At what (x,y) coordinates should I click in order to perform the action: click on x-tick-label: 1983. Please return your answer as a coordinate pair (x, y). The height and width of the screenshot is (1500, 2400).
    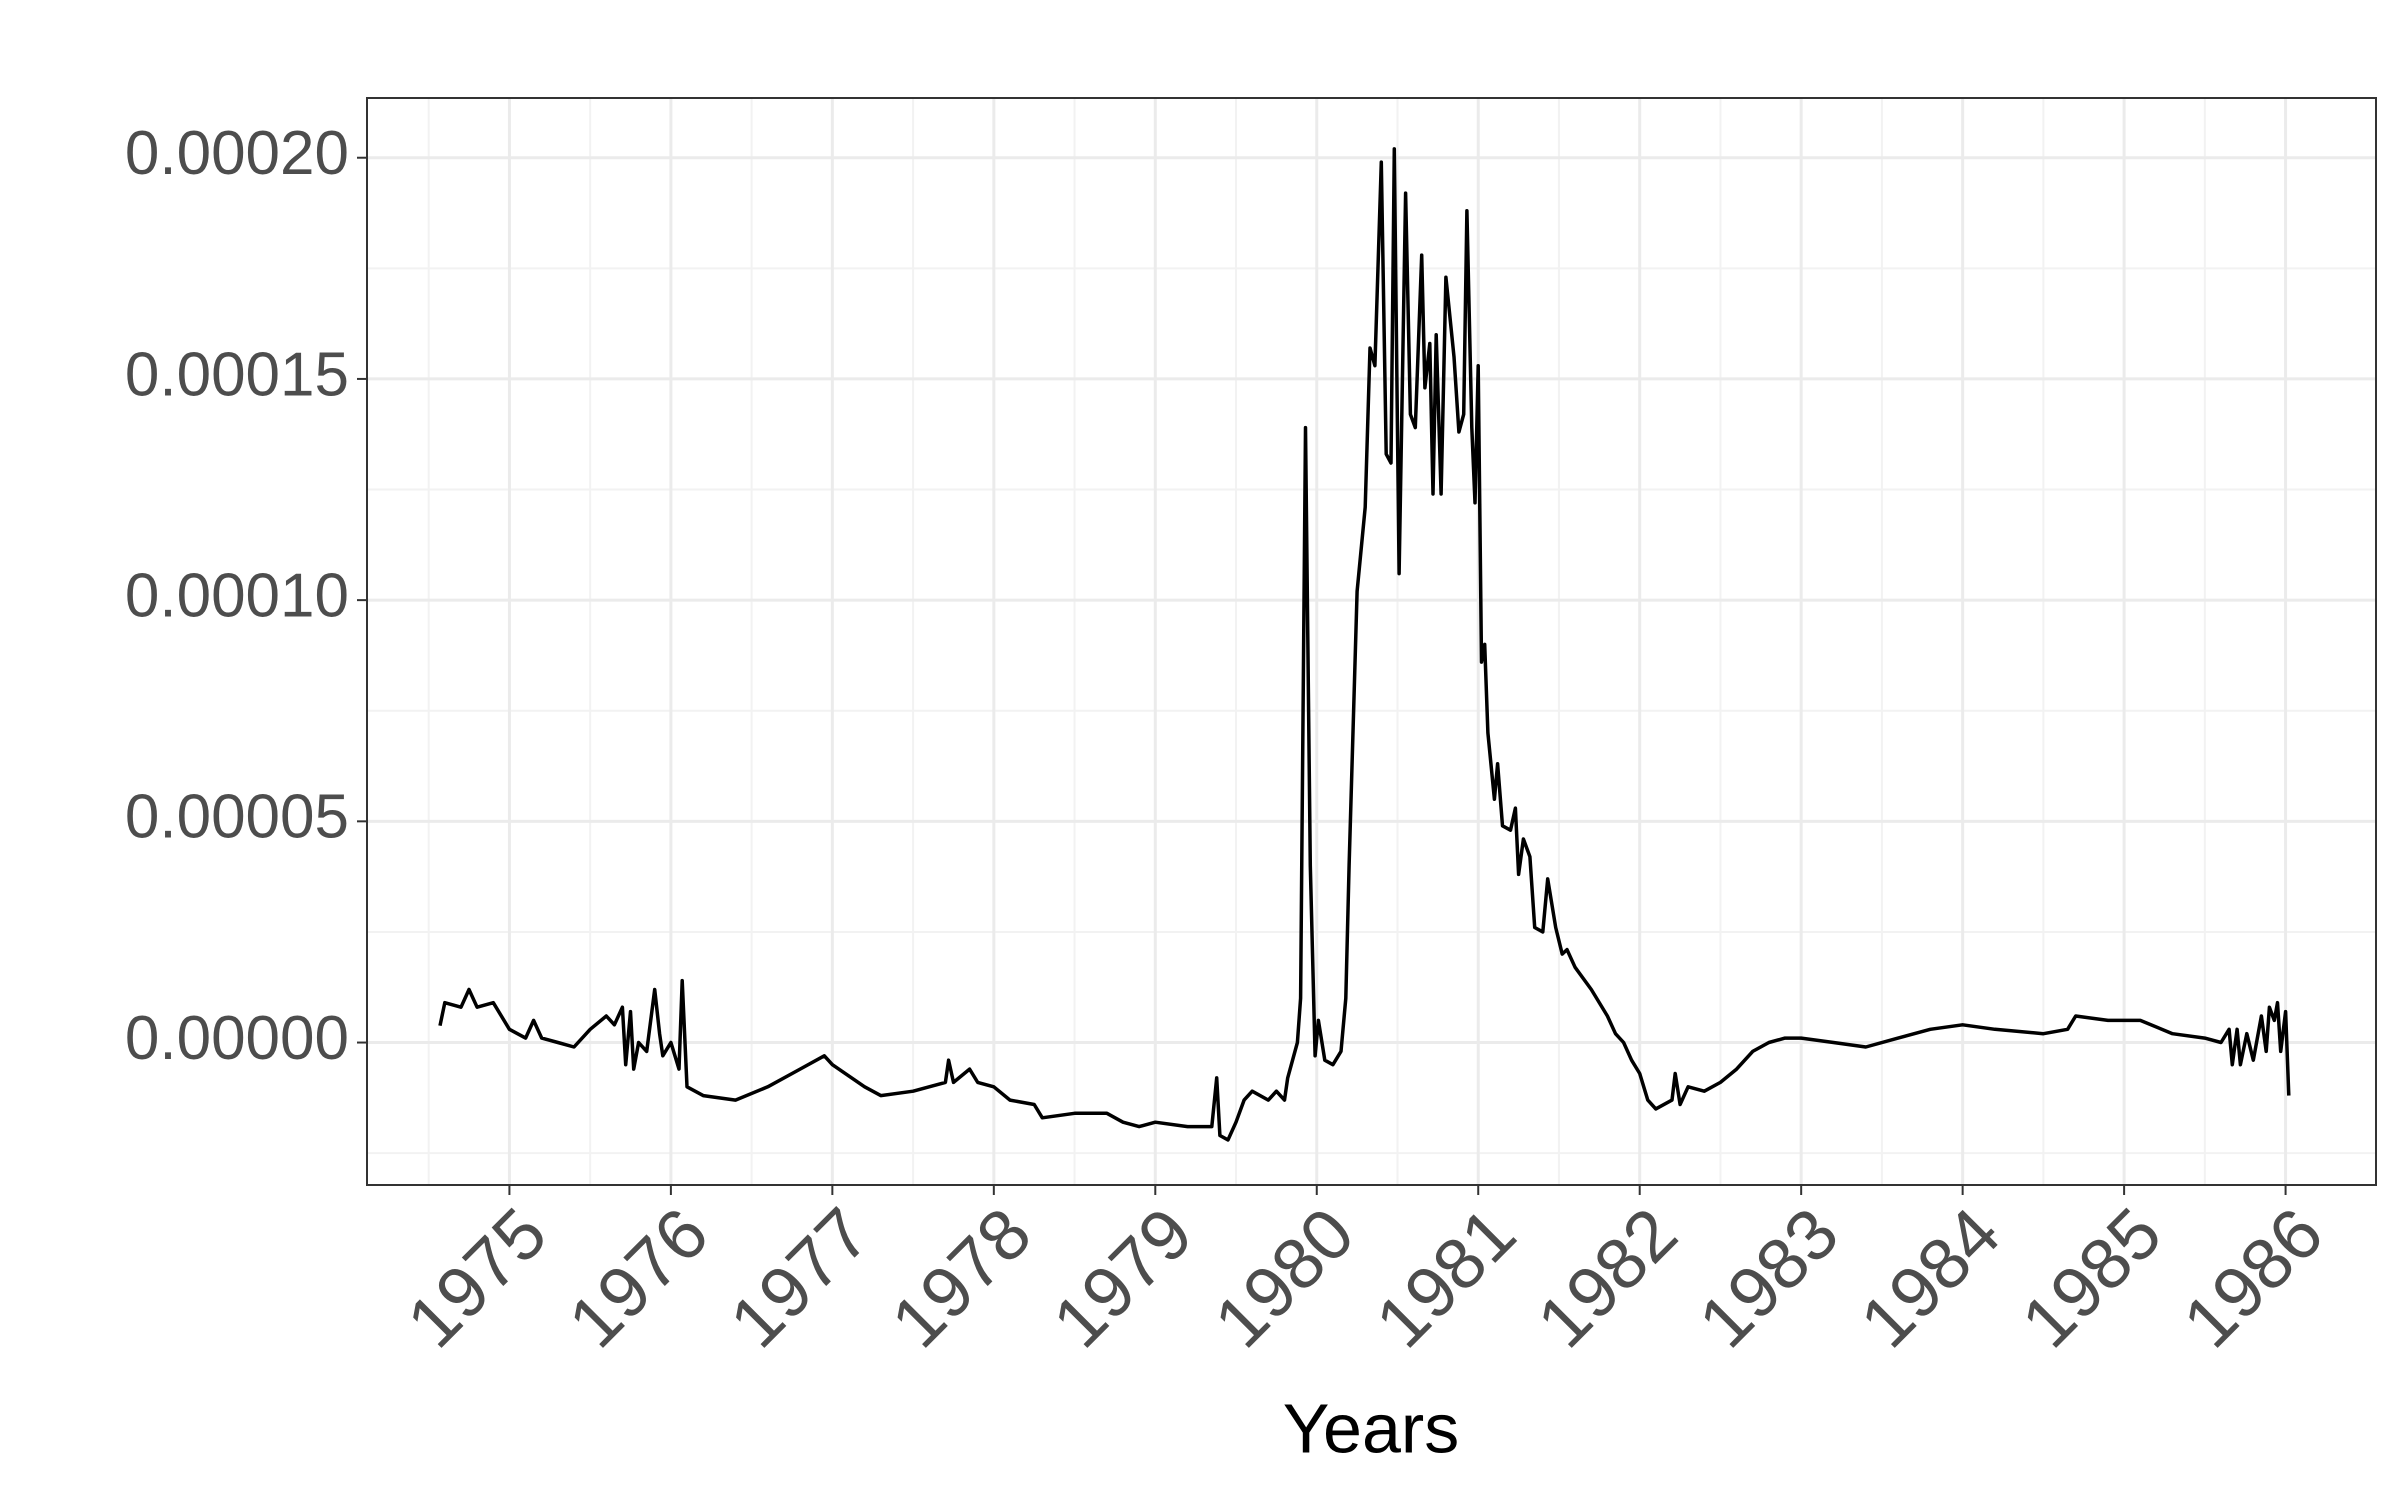
    Looking at the image, I should click on (1769, 1278).